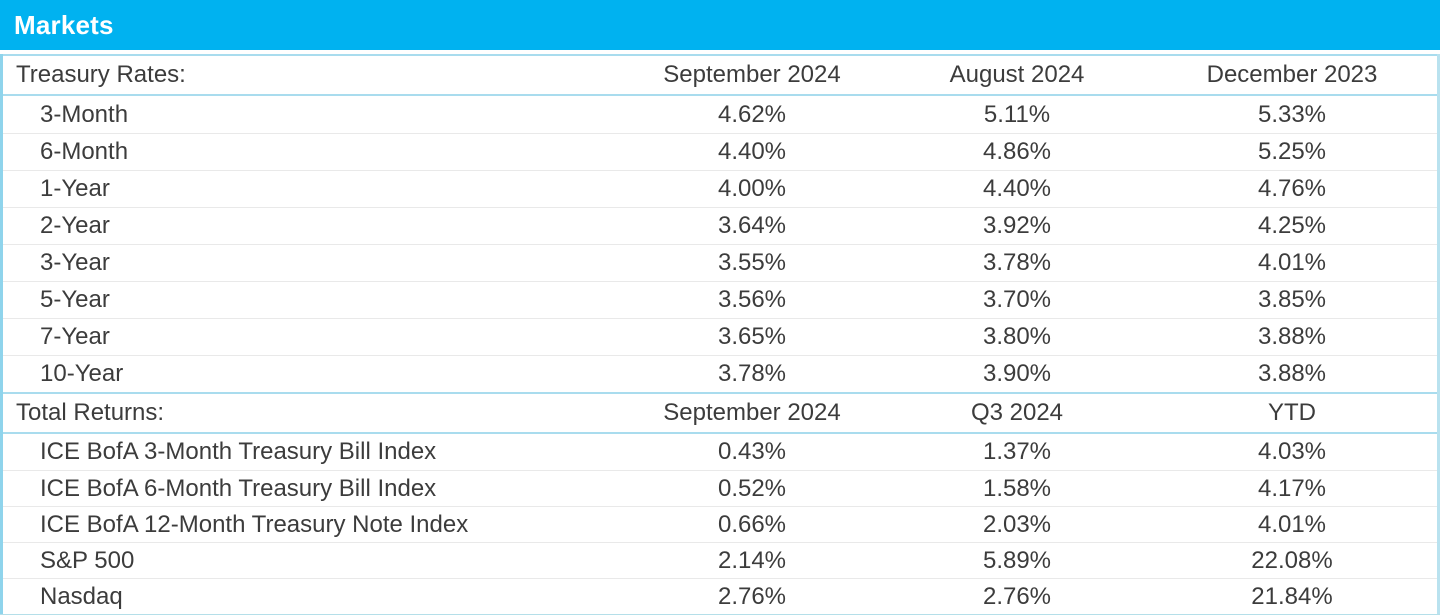 The width and height of the screenshot is (1440, 615). What do you see at coordinates (1292, 560) in the screenshot?
I see `row-value: 22.08%` at bounding box center [1292, 560].